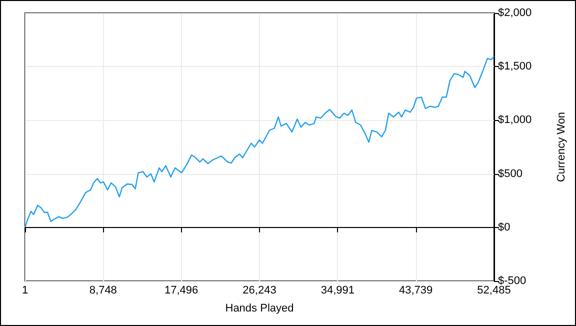 The height and width of the screenshot is (326, 576). What do you see at coordinates (510, 174) in the screenshot?
I see `y-tick-label: $500` at bounding box center [510, 174].